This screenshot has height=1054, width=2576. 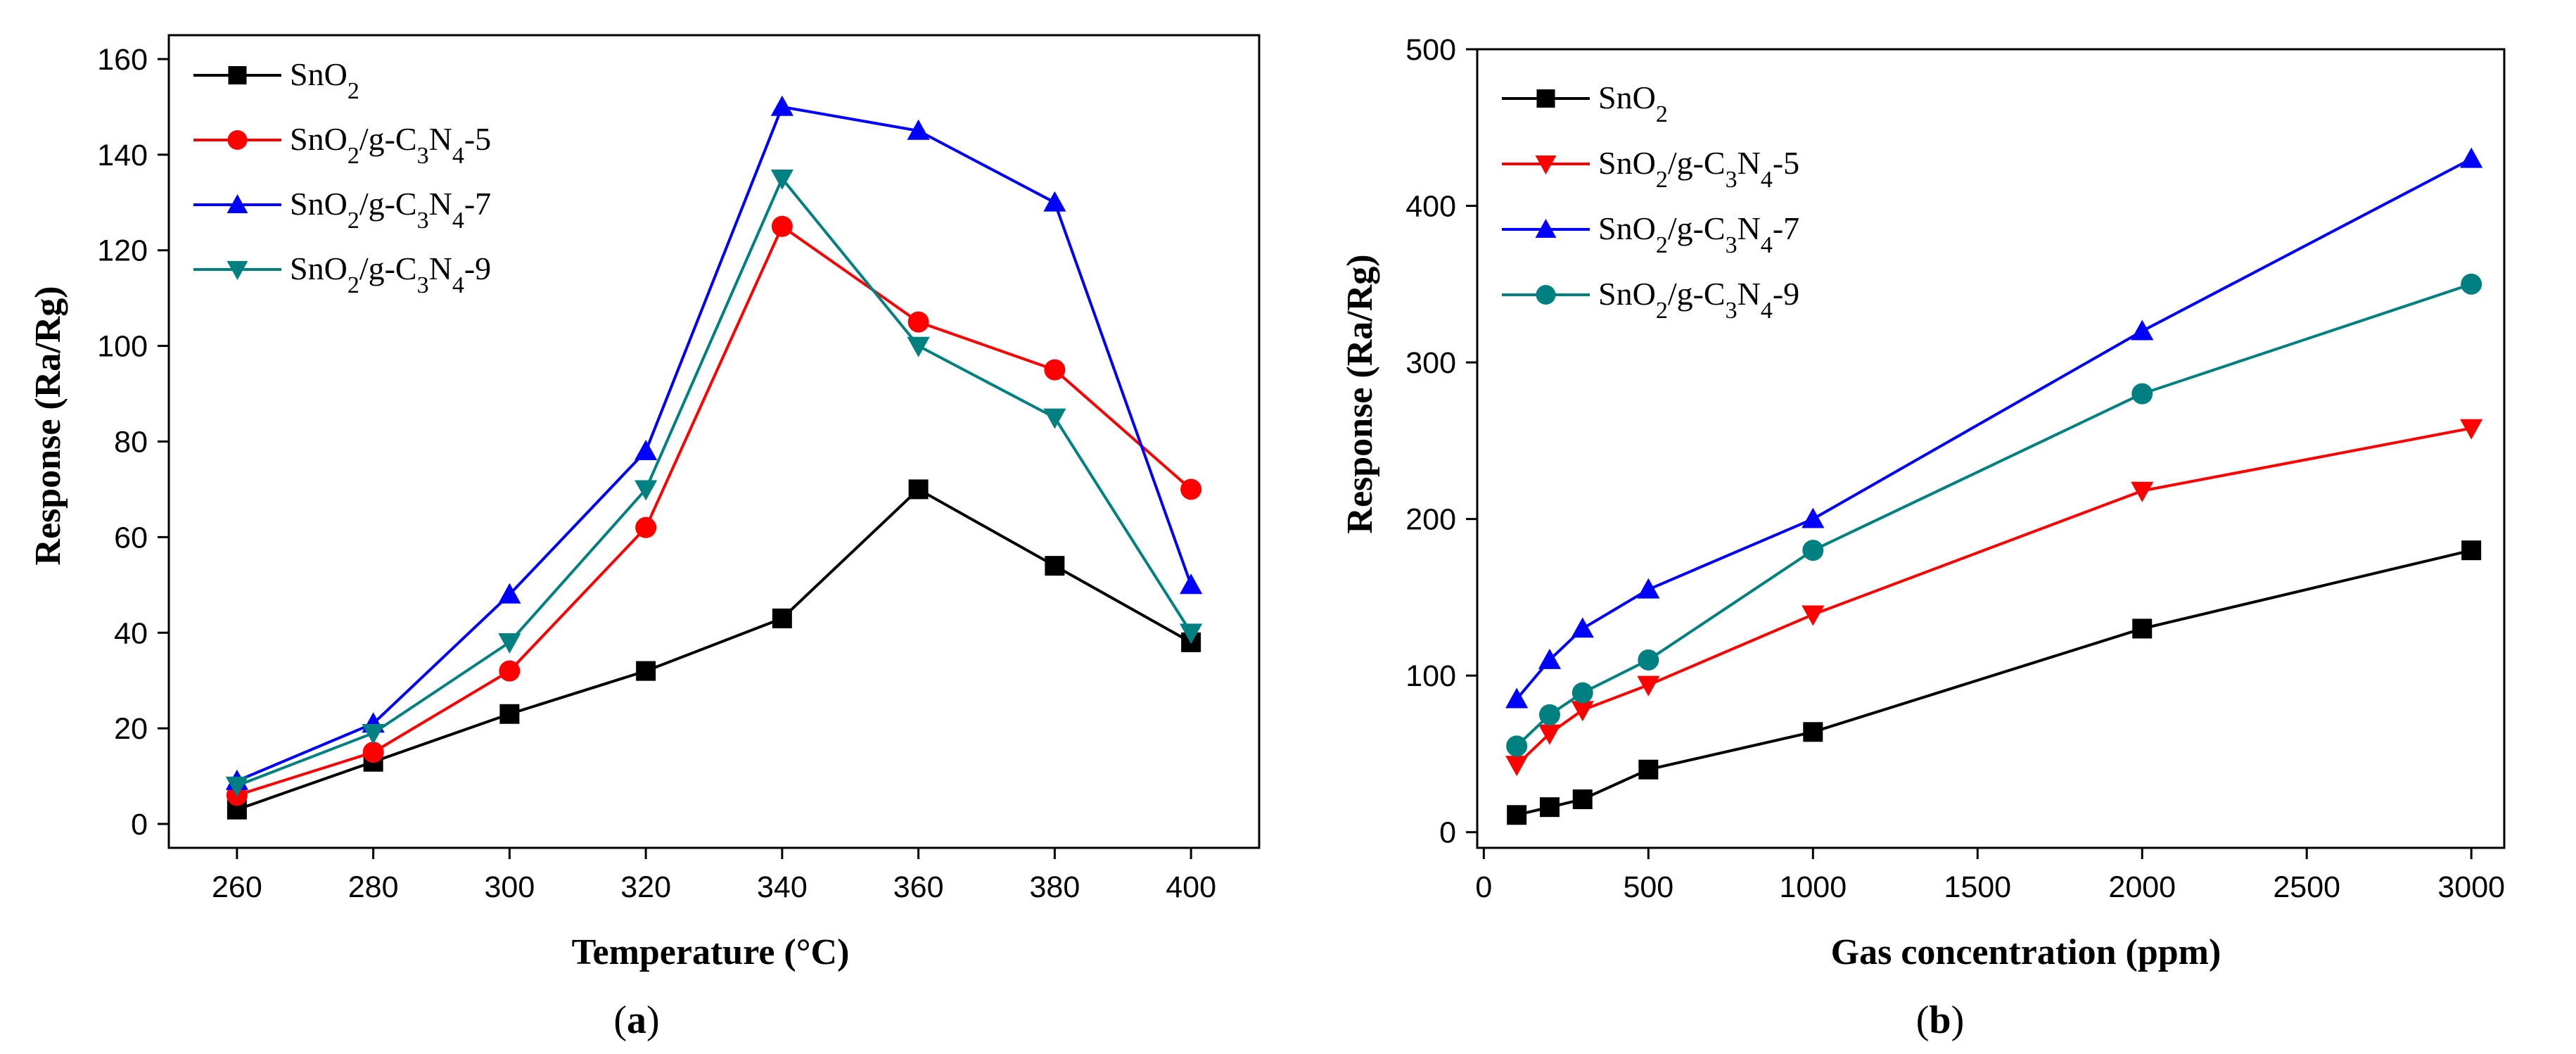 What do you see at coordinates (318, 268) in the screenshot?
I see `panel-a-legend-label-part: SnO` at bounding box center [318, 268].